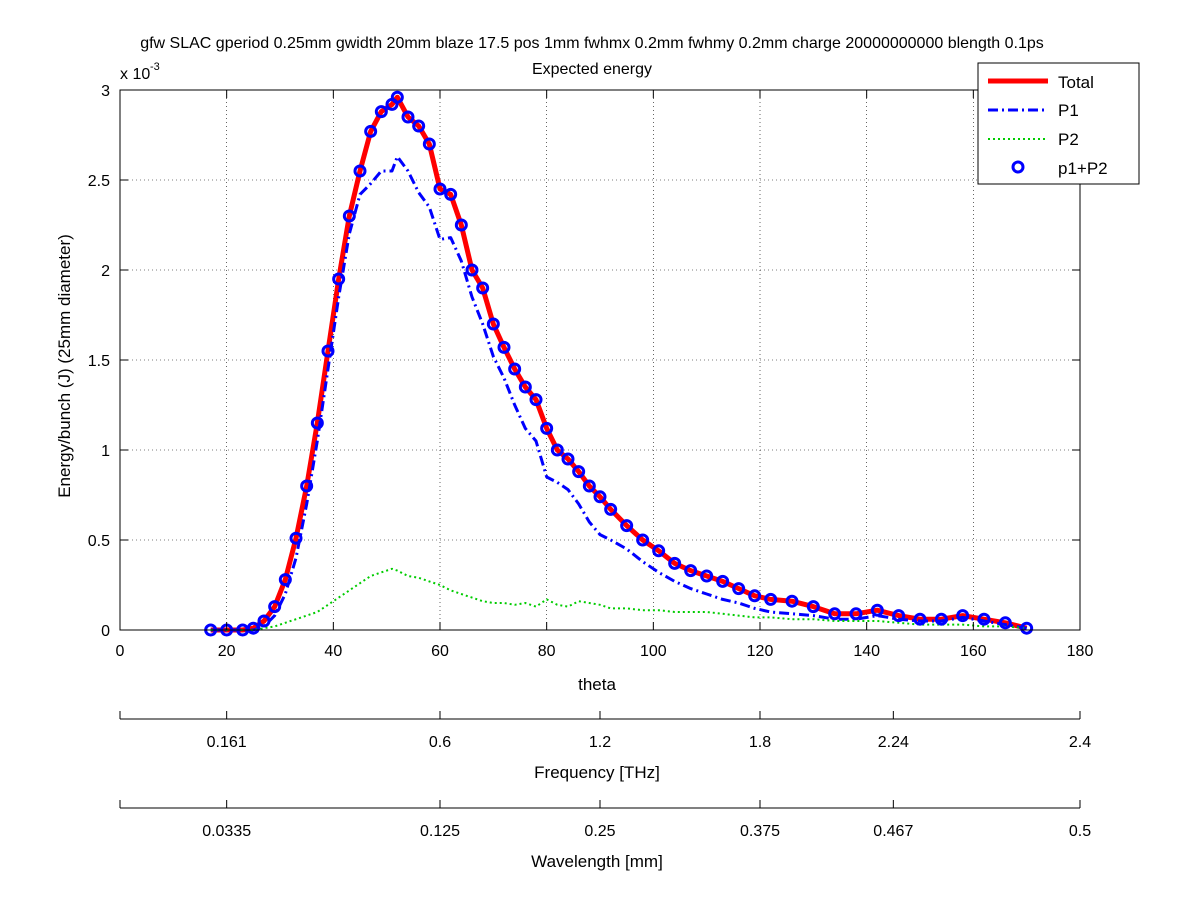 This screenshot has height=901, width=1200. Describe the element at coordinates (226, 831) in the screenshot. I see `secondary-axis-tick-label: 0.0335` at that location.